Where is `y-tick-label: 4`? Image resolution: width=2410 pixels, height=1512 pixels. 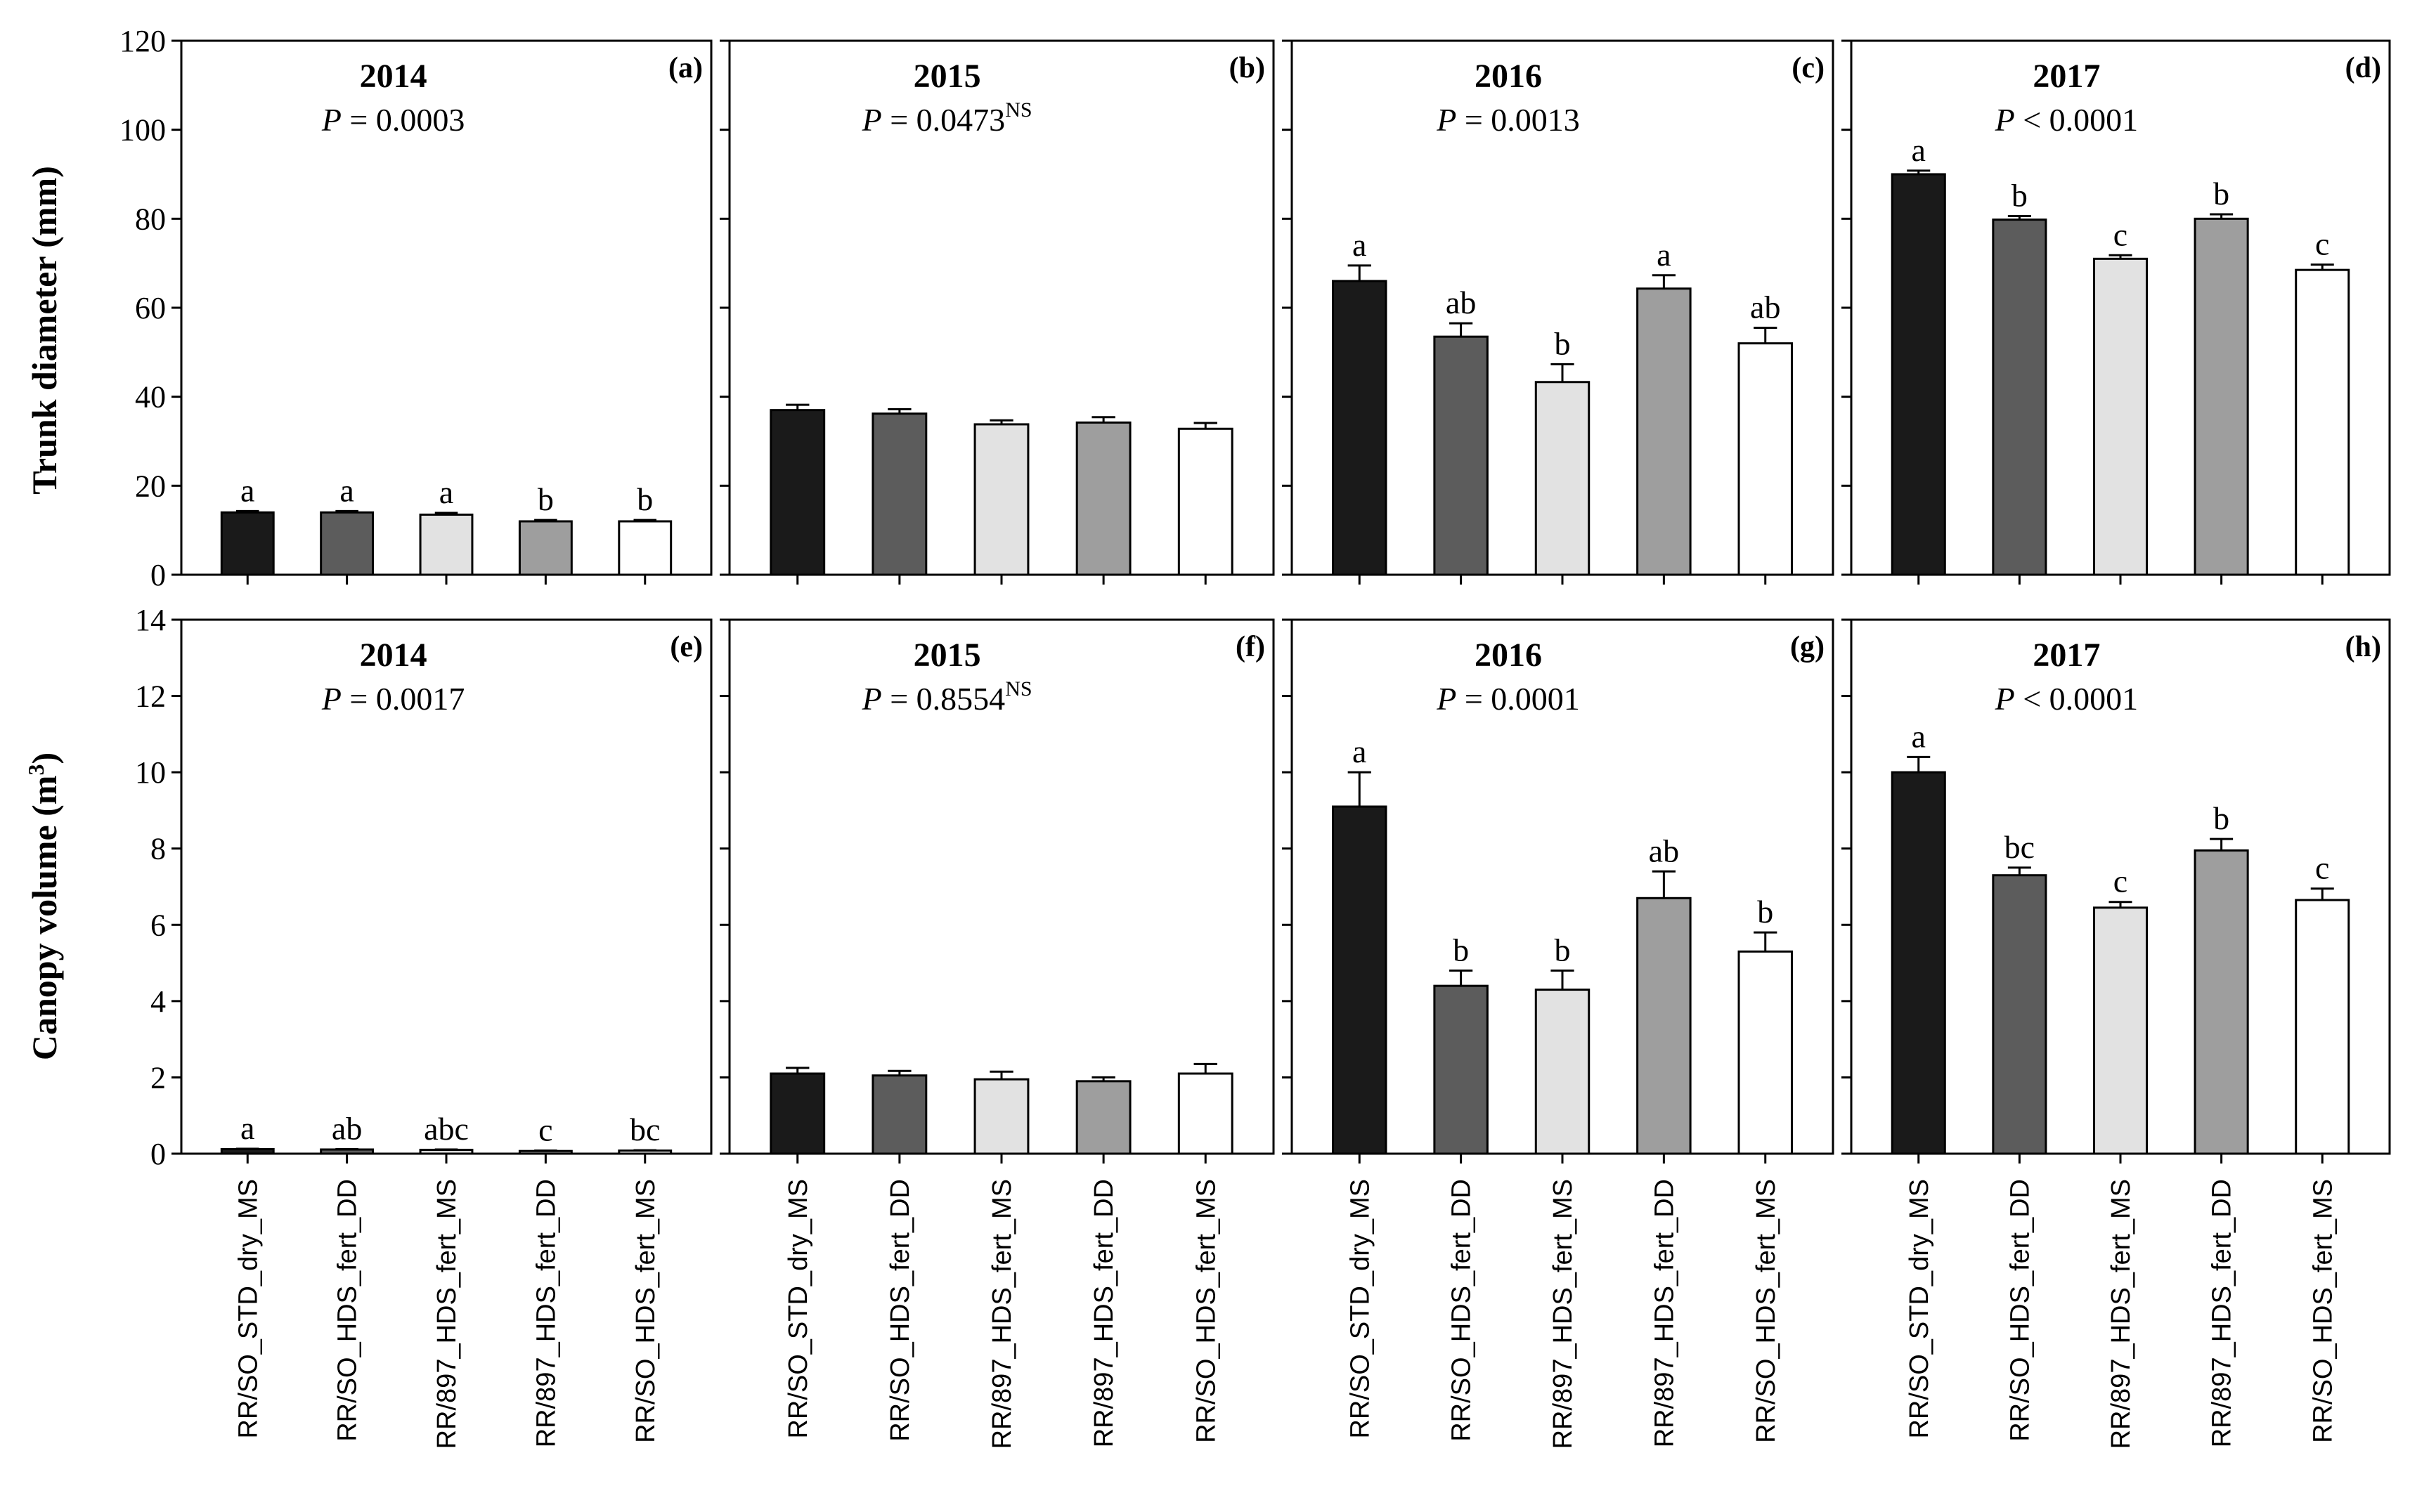
y-tick-label: 4 is located at coordinates (158, 1001).